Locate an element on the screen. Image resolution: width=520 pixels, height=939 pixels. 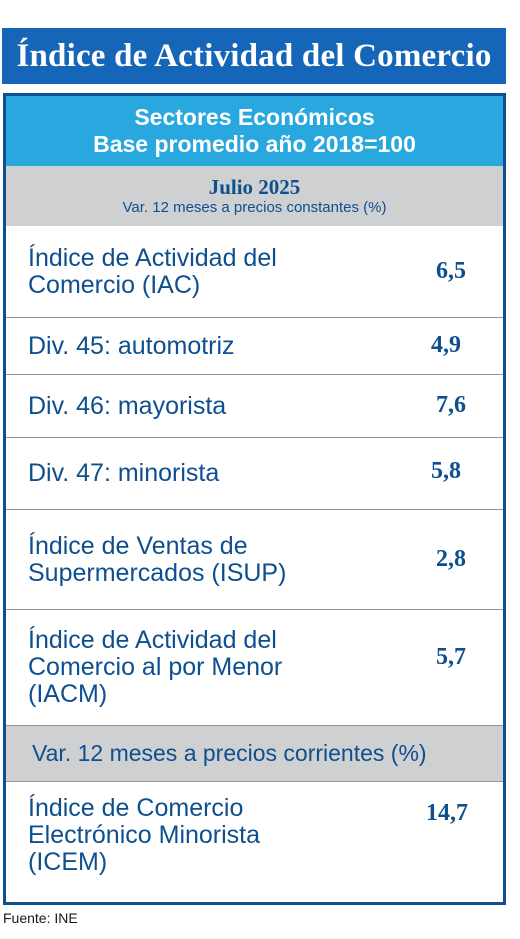
row-value: 7,6 is located at coordinates (451, 405).